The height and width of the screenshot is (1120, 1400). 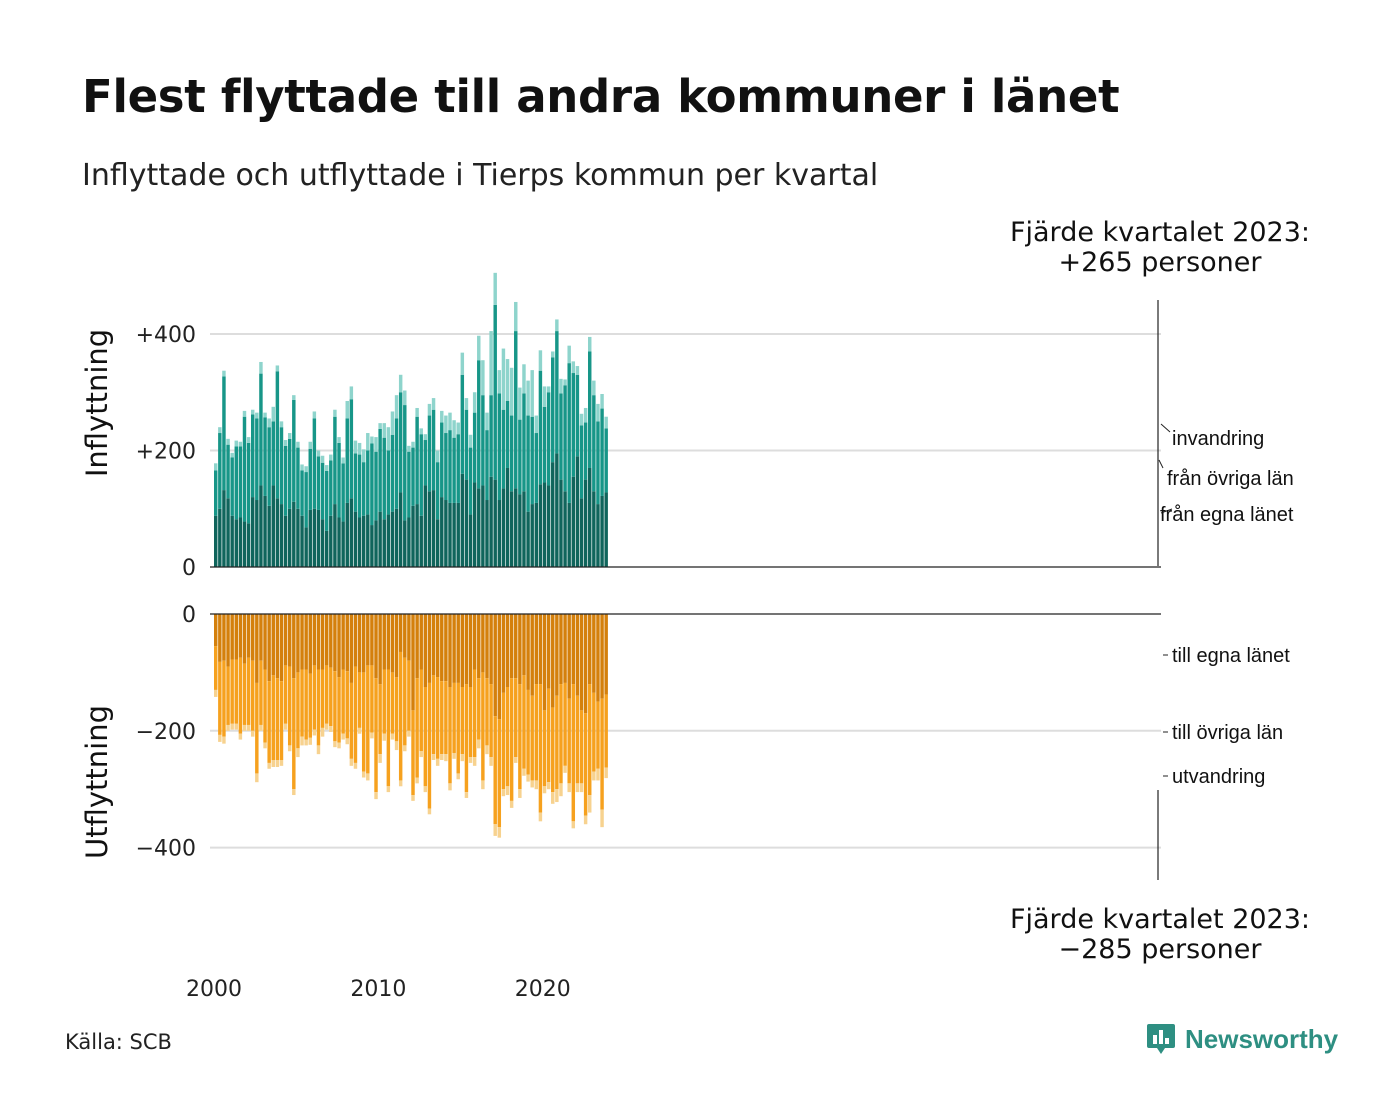 I want to click on legend-label-outflow: till egna länet, so click(x=1231, y=656).